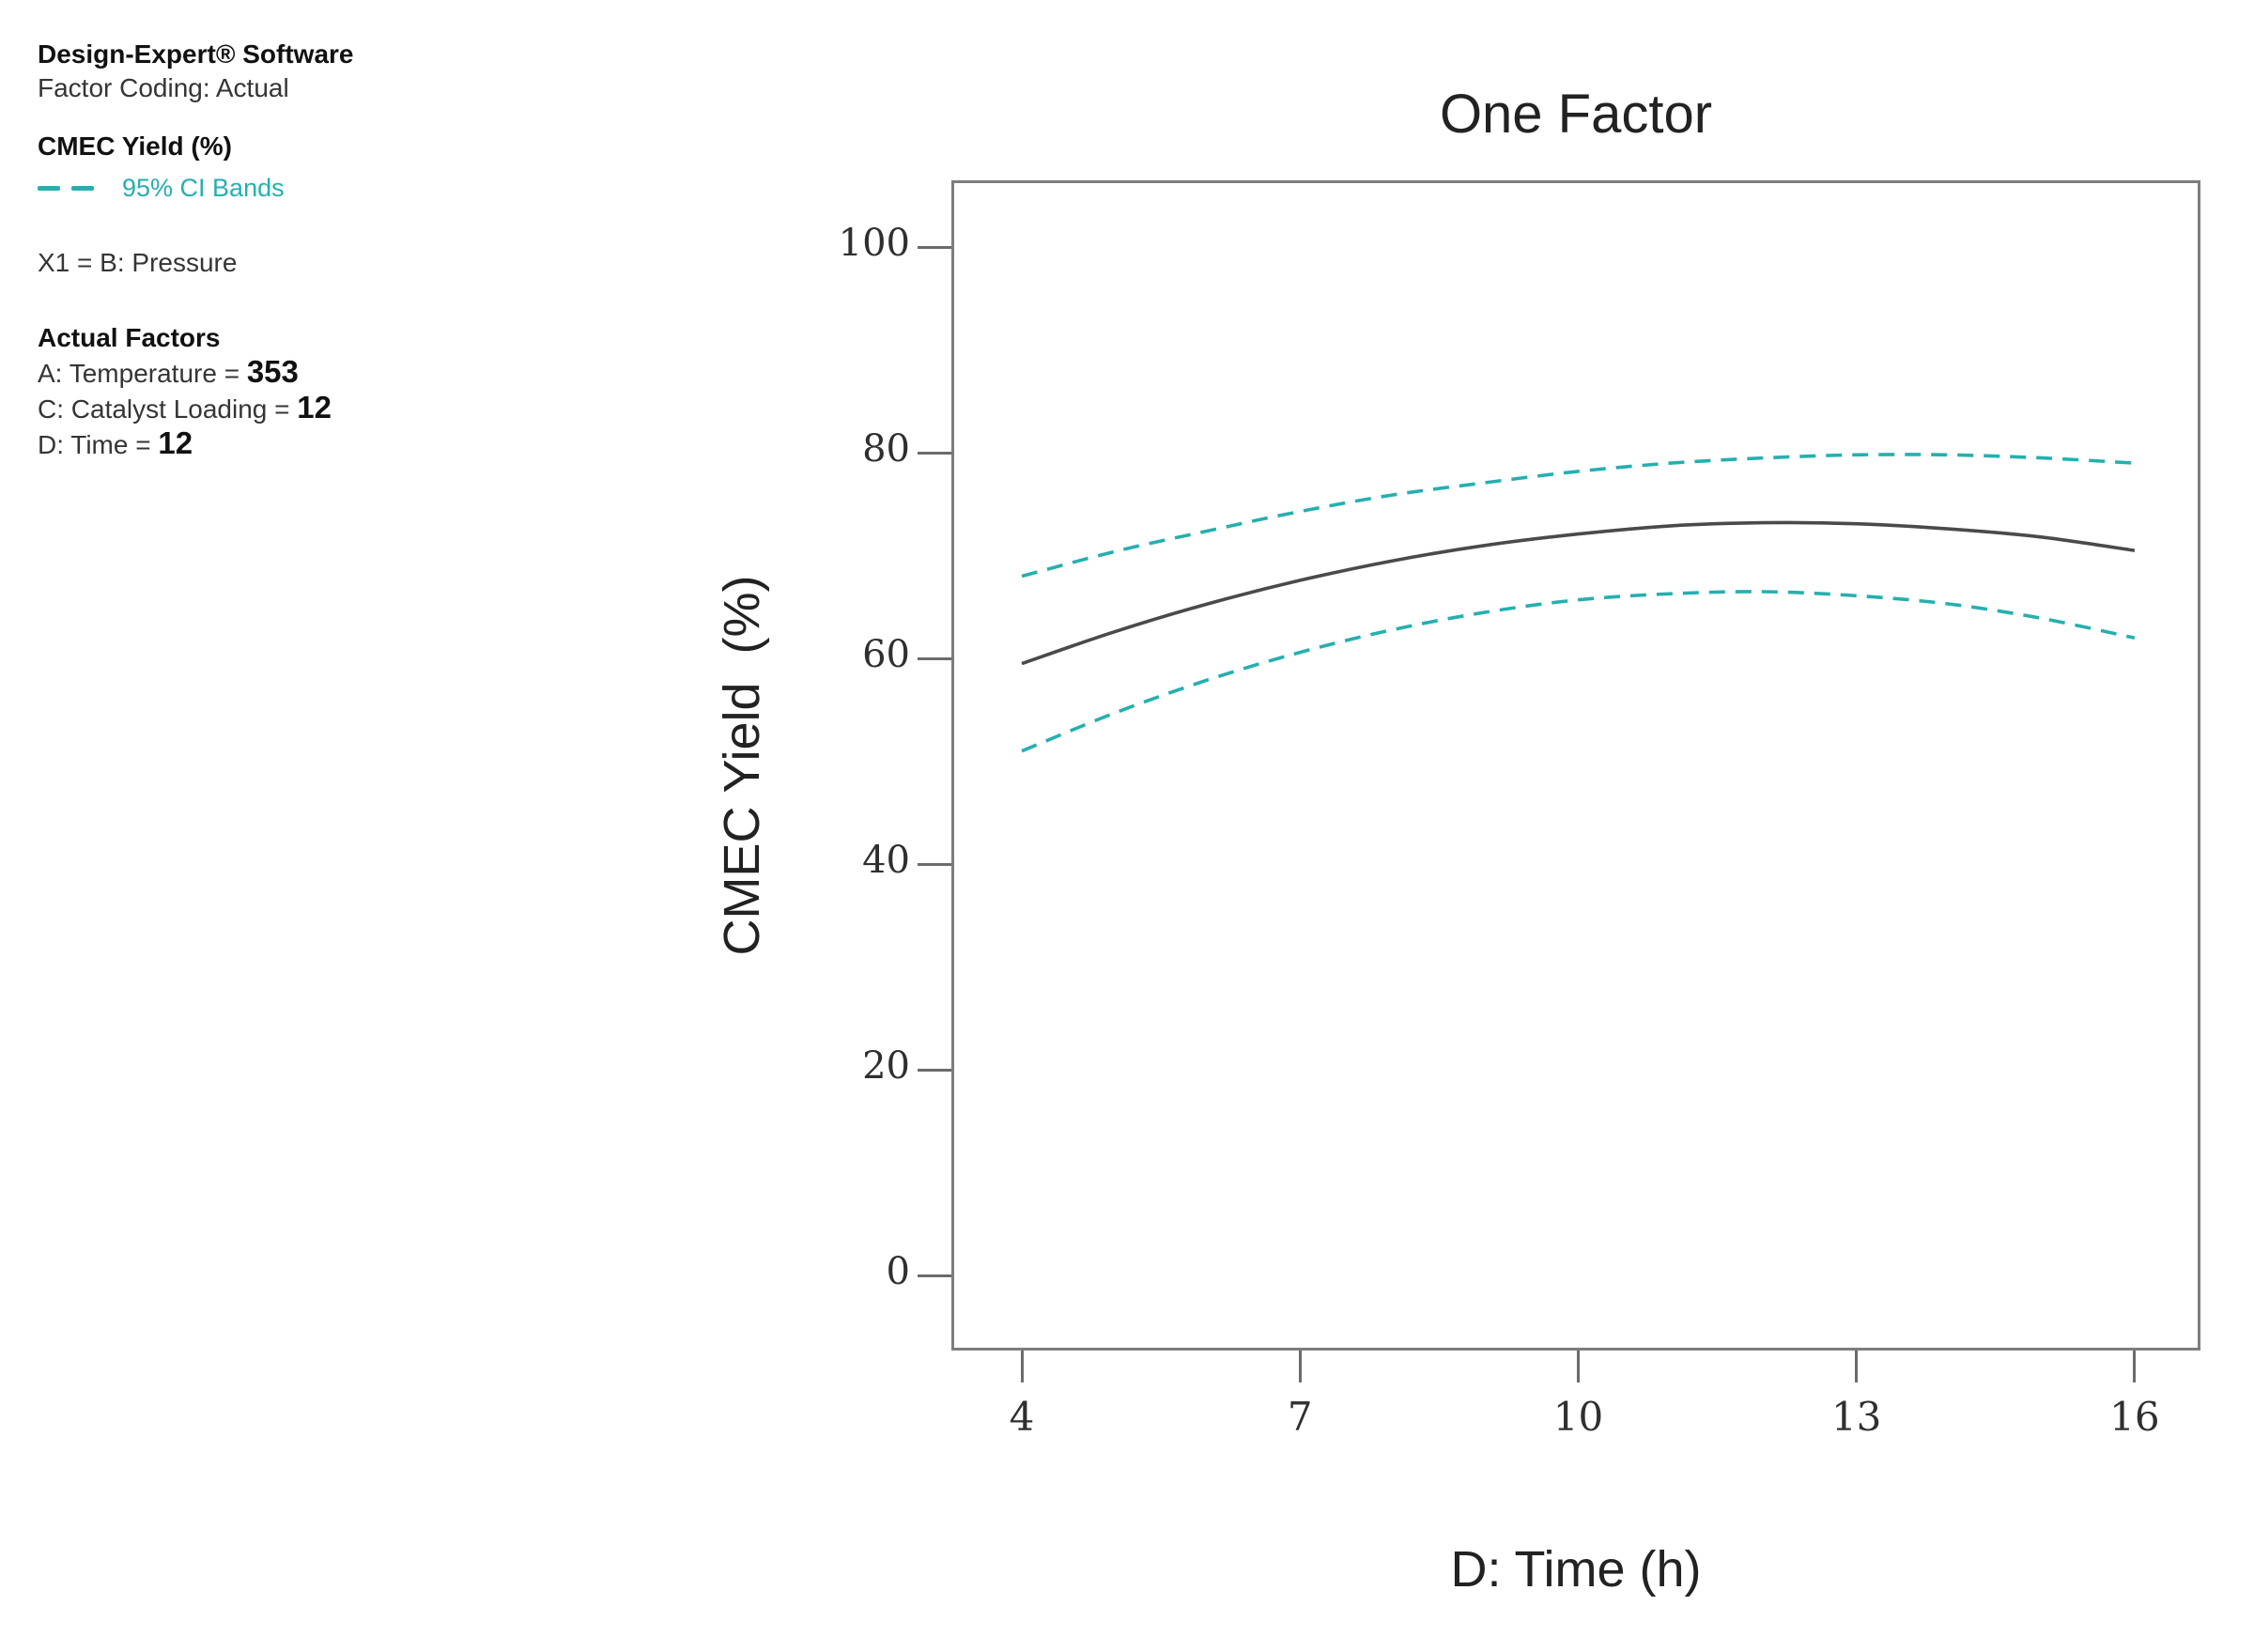  Describe the element at coordinates (116, 442) in the screenshot. I see `factor-line-time: D: Time = 12` at that location.